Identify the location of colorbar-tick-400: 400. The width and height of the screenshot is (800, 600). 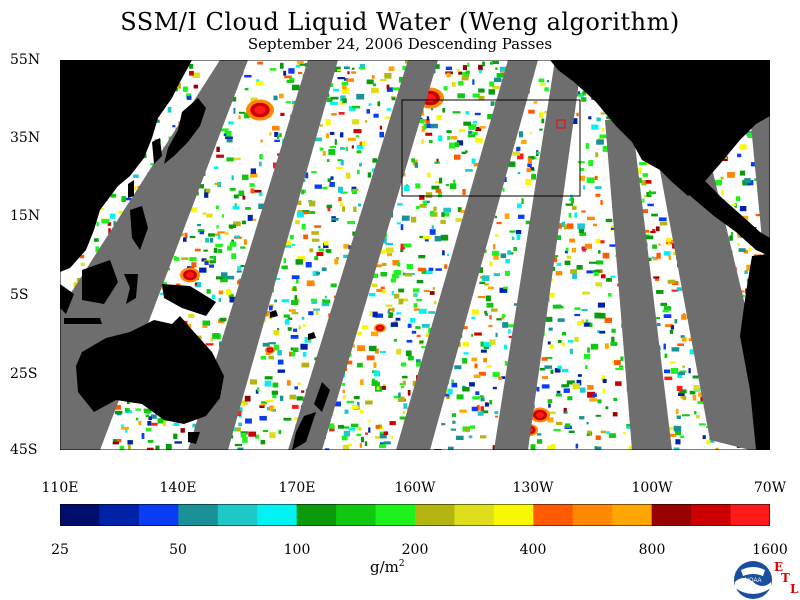
(533, 550).